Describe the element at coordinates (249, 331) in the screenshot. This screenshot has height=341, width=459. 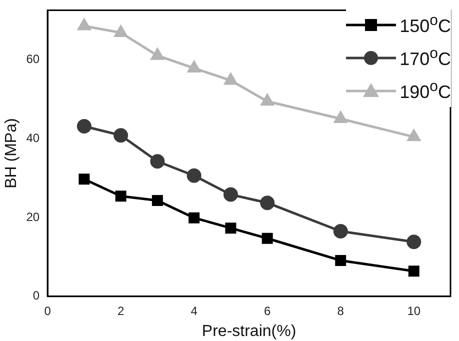
I see `x-axis-title: Pre-strain(%)` at that location.